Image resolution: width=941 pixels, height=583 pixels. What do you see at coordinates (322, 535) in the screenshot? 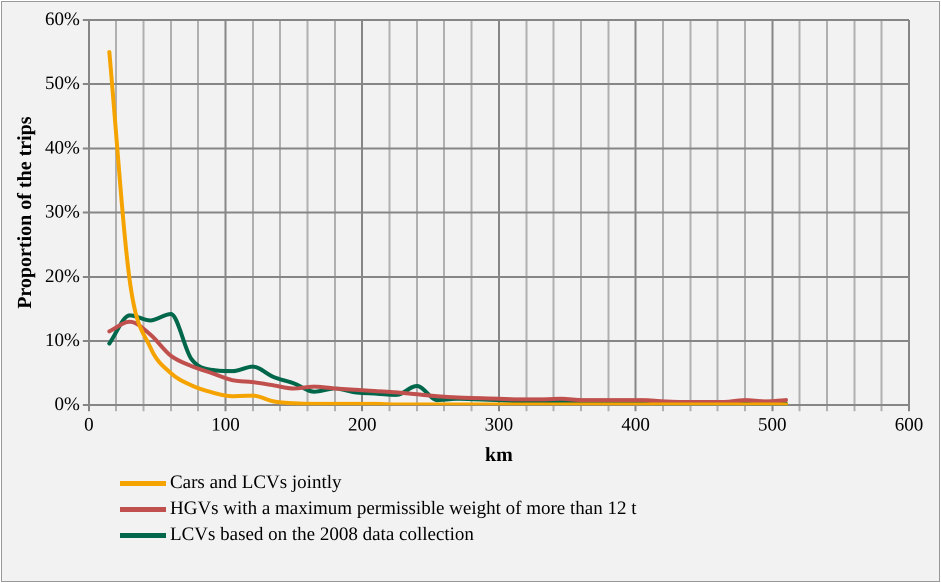
I see `legend-label: LCVs based on the 2008 data collection` at bounding box center [322, 535].